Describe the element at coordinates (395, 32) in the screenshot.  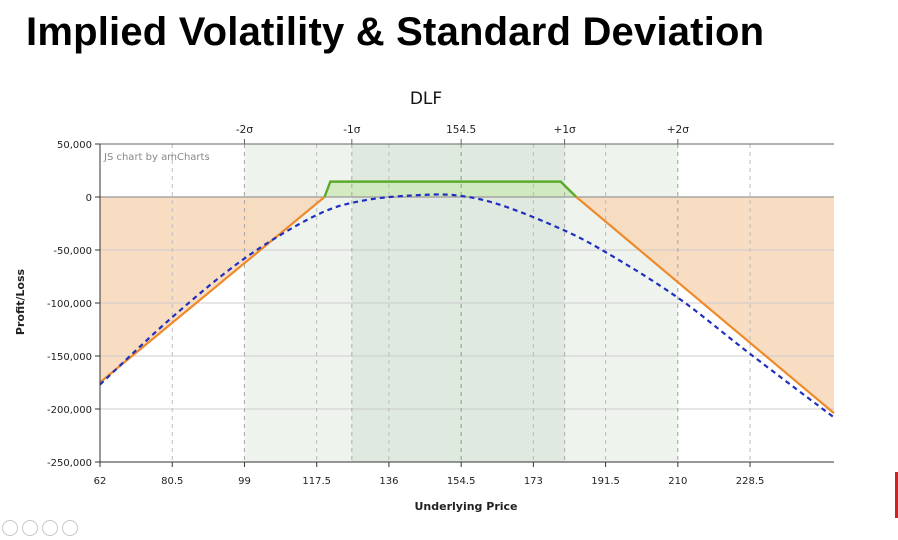
I see `slide-title: Implied Volatility & Standard Deviation` at that location.